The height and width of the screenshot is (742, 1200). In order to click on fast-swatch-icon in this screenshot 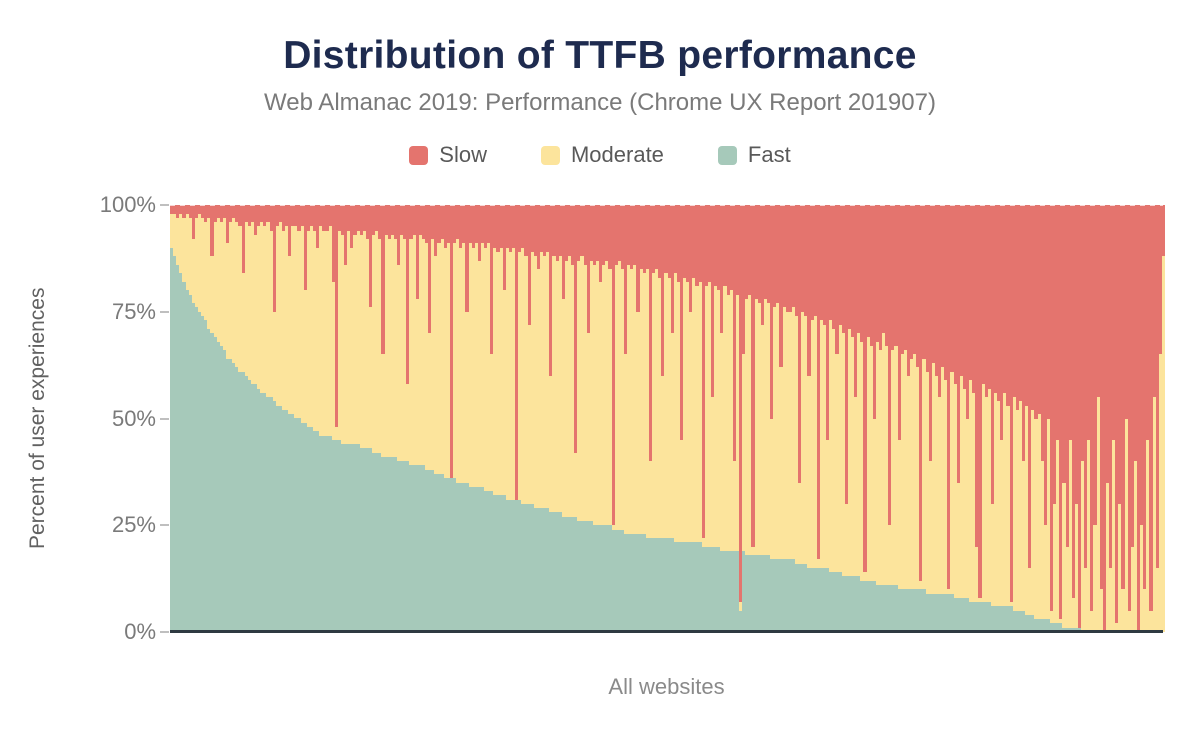, I will do `click(727, 155)`.